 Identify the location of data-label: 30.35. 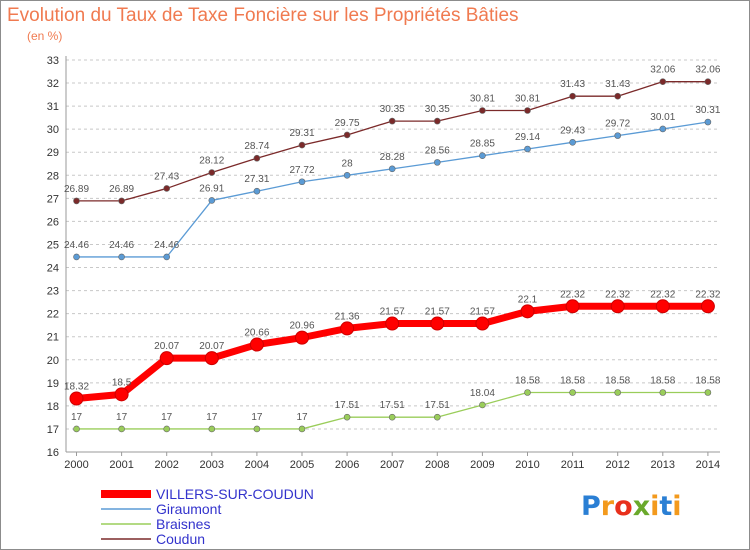
(392, 109).